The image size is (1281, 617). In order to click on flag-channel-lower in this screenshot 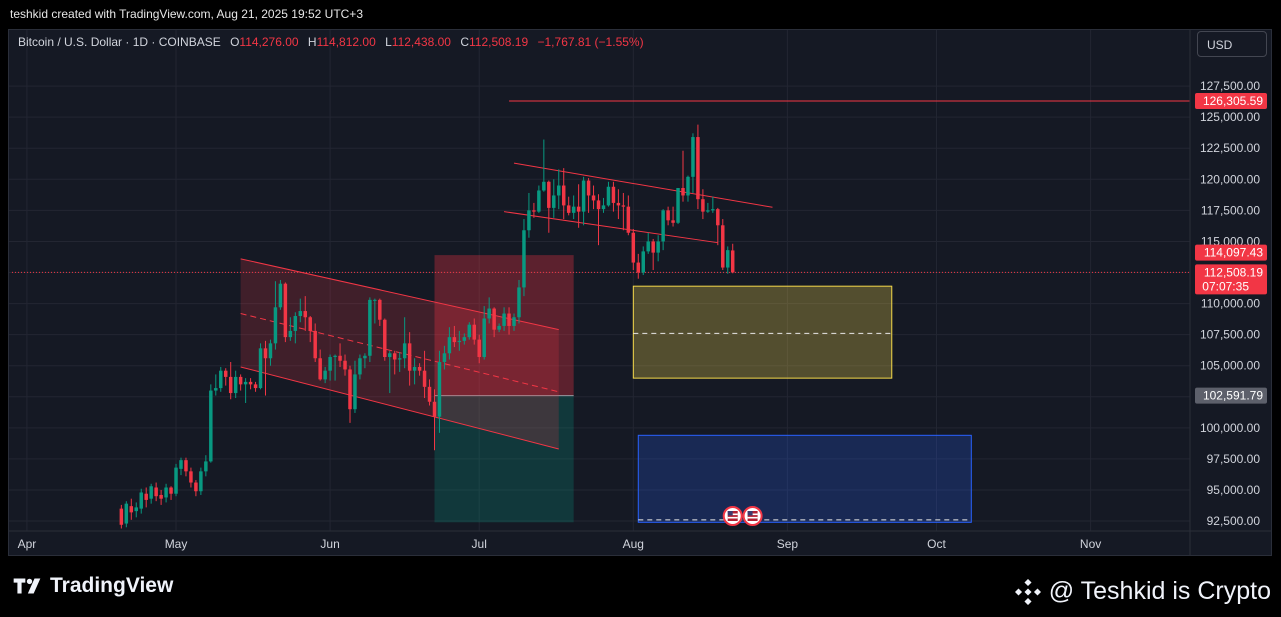, I will do `click(611, 227)`.